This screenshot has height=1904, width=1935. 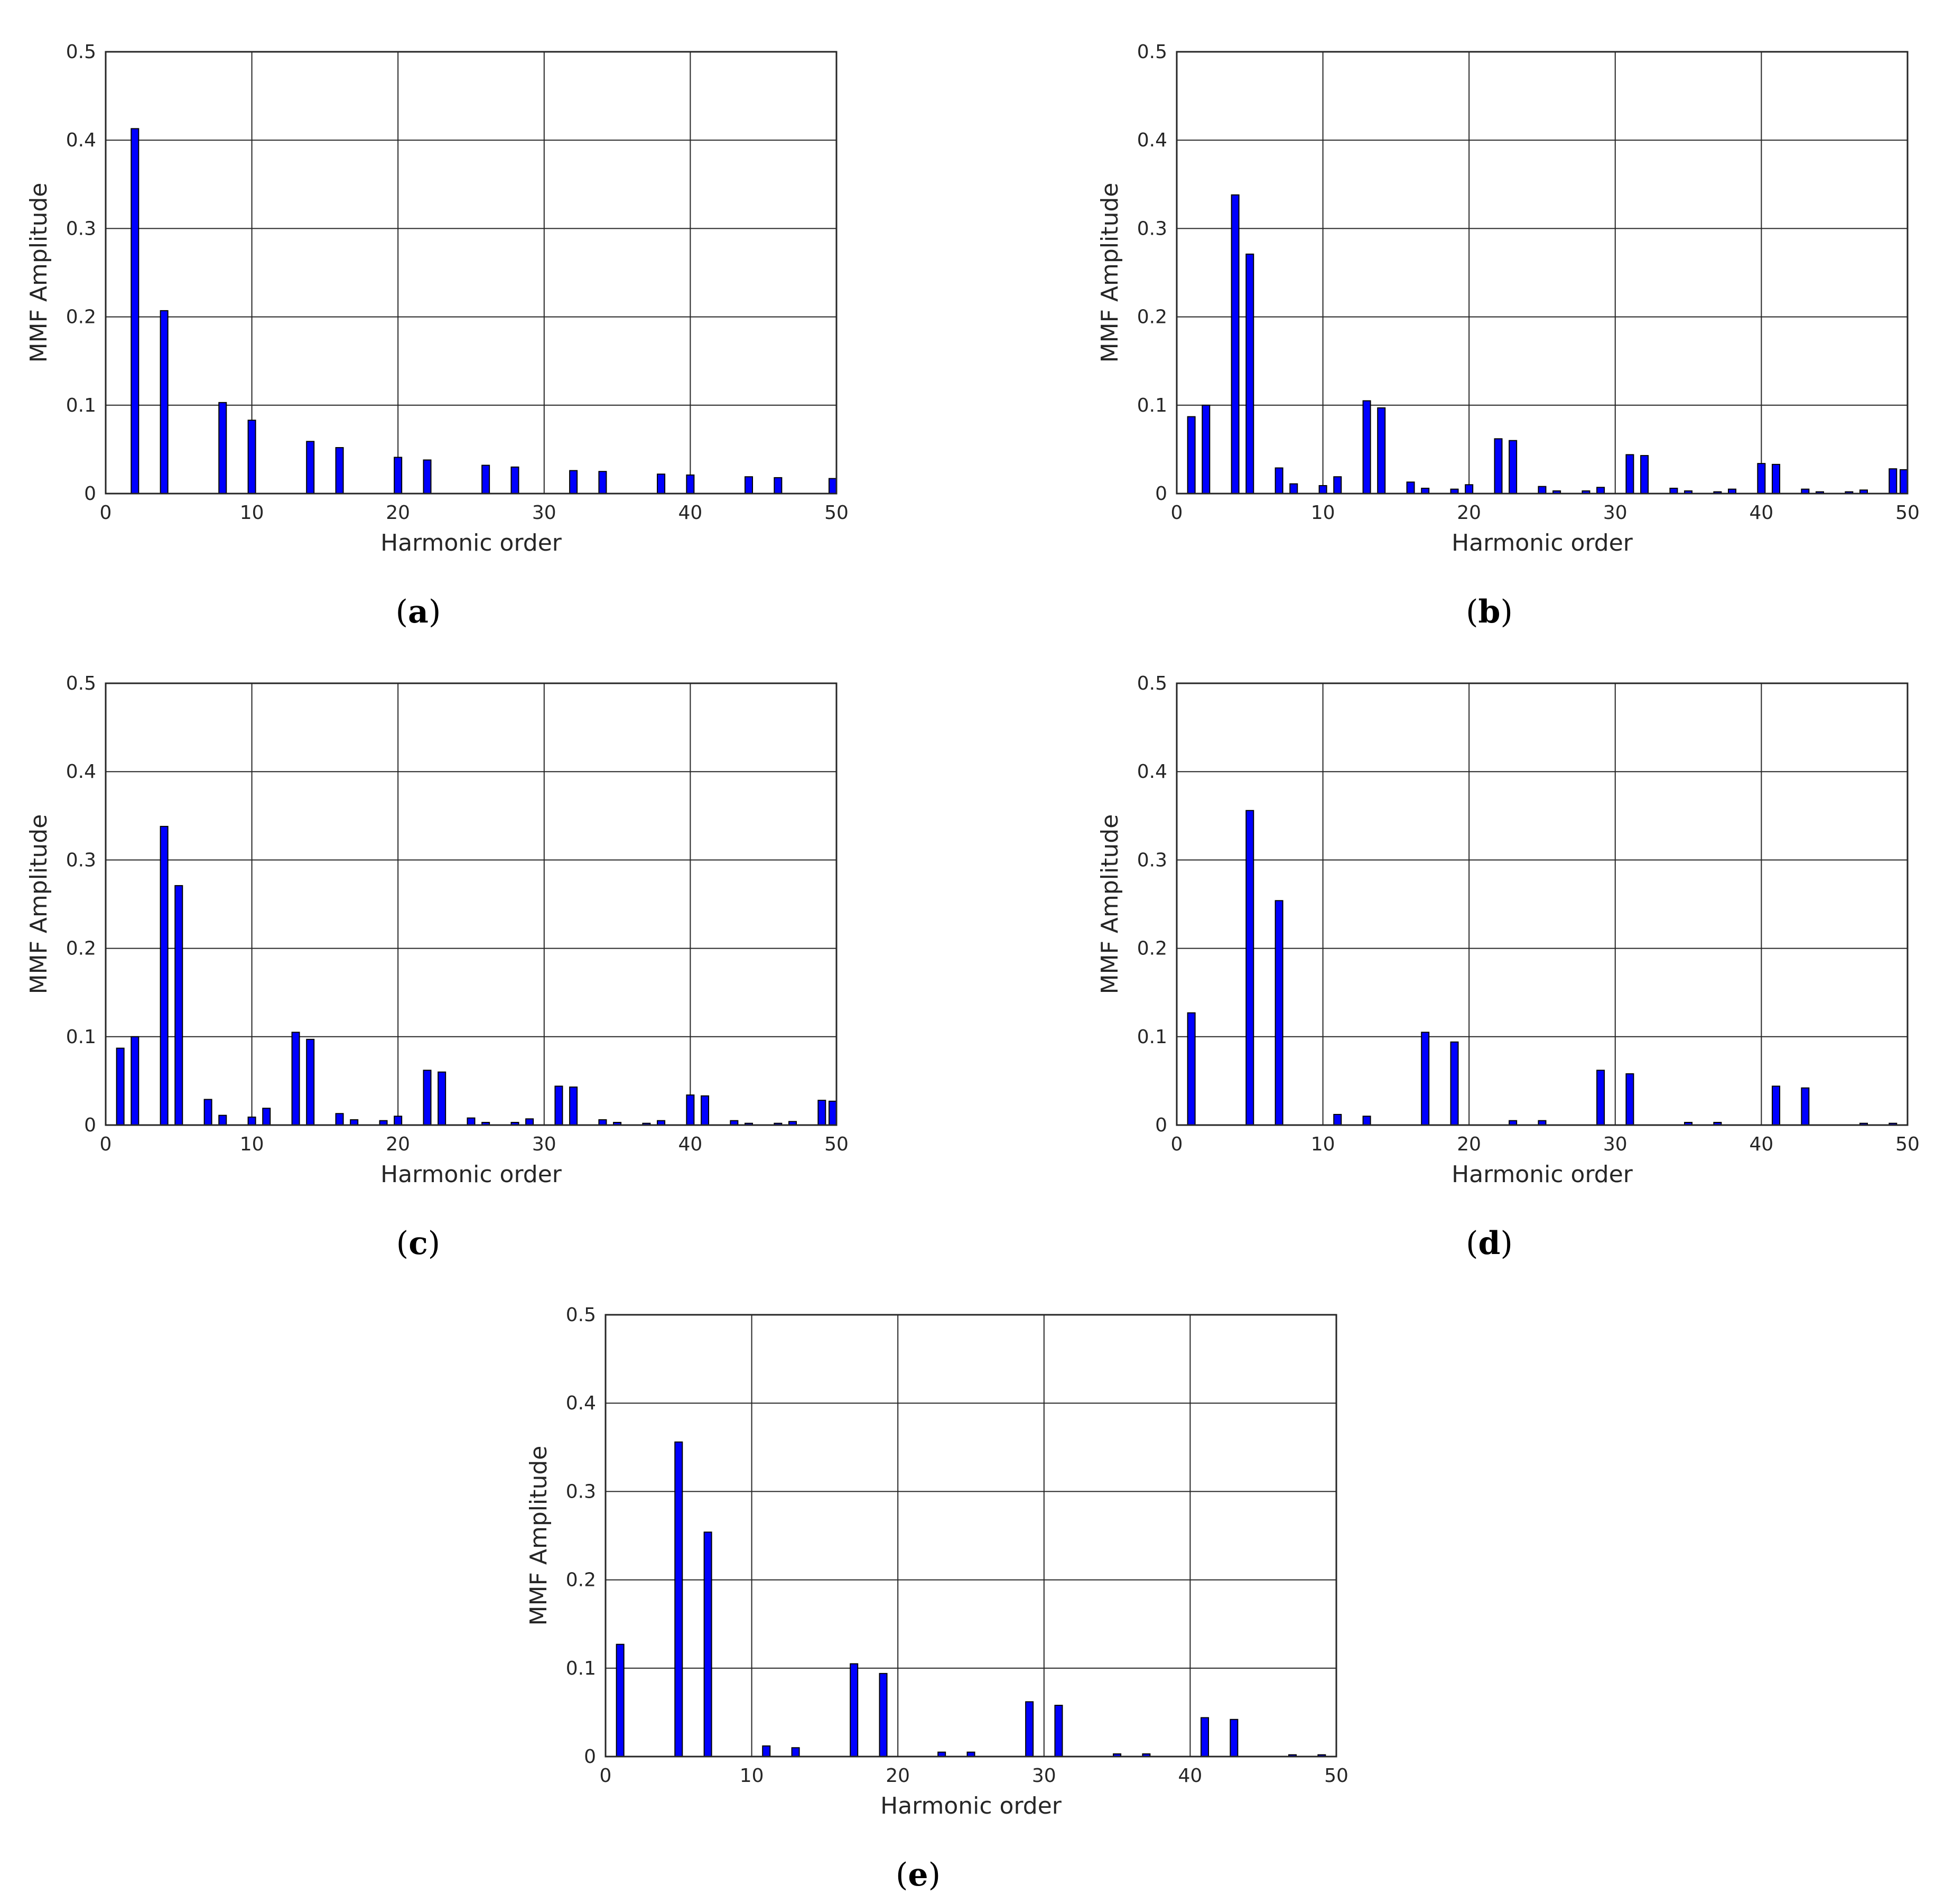 I want to click on panel-letter: b, so click(x=1489, y=611).